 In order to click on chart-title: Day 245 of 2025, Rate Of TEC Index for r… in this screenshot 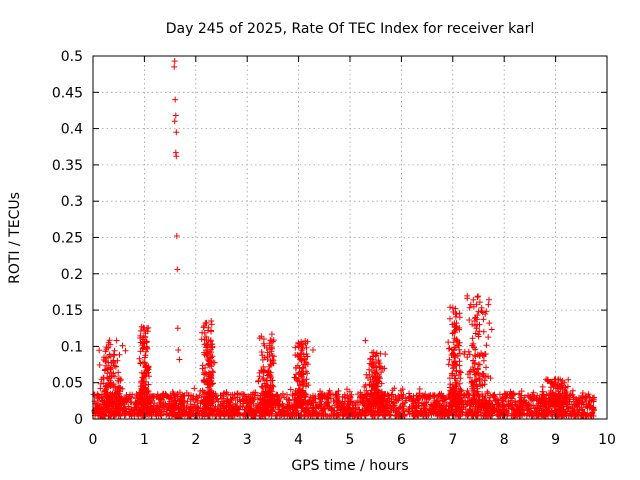, I will do `click(350, 29)`.